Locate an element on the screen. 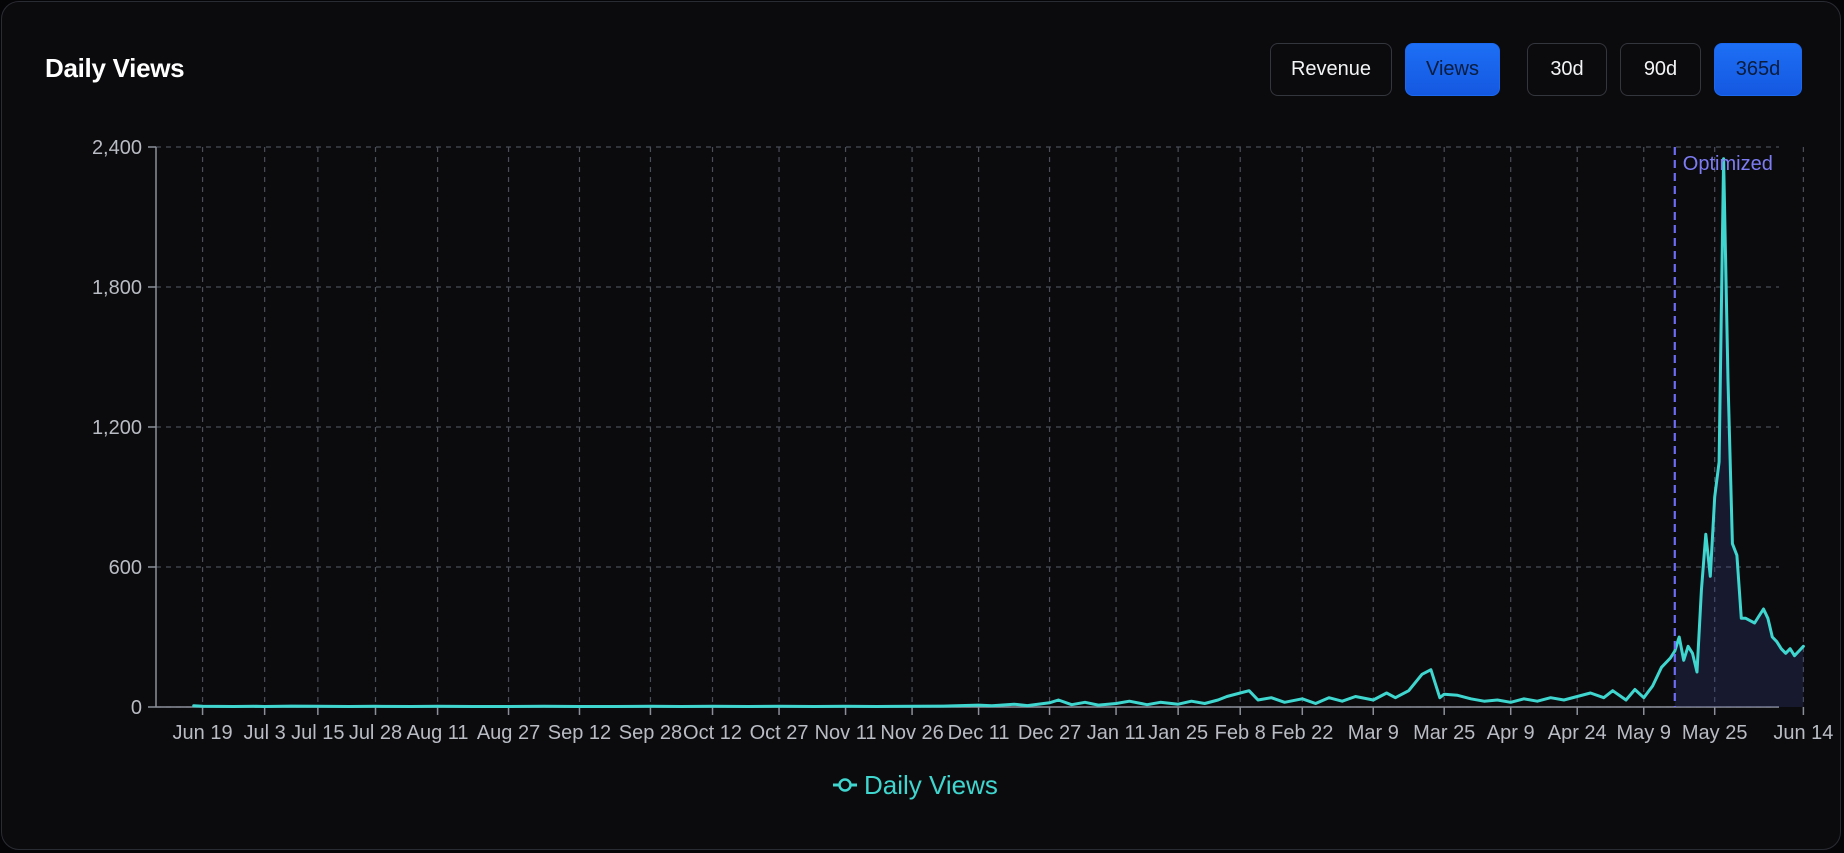 The width and height of the screenshot is (1844, 853). y-tick-label: 2,400 is located at coordinates (117, 148).